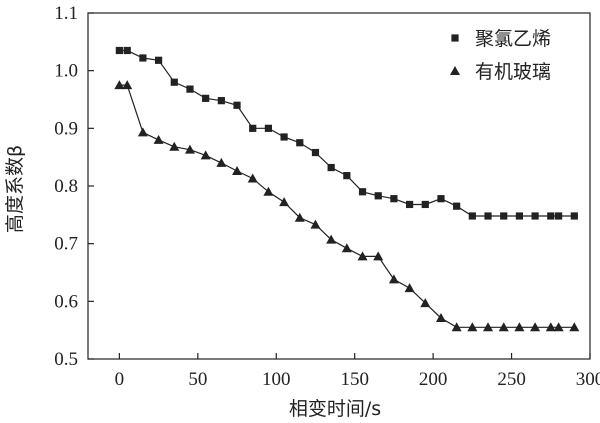 The height and width of the screenshot is (423, 600). I want to click on y-tick-label: 0.7, so click(66, 244).